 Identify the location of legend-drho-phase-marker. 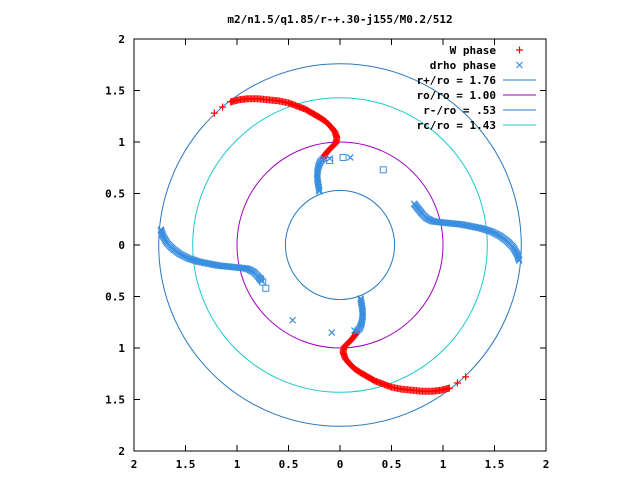
(519, 65).